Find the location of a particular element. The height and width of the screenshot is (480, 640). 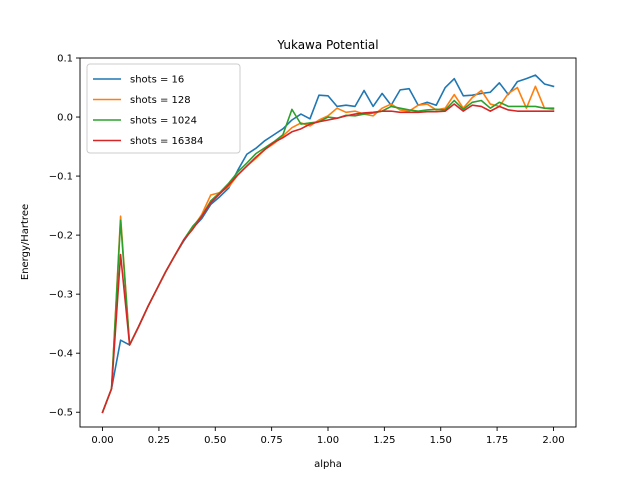

y-axis: −0.5 −0.4 −0.3 −0.2 −0.1 0.0 0.1 is located at coordinates (64, 236).